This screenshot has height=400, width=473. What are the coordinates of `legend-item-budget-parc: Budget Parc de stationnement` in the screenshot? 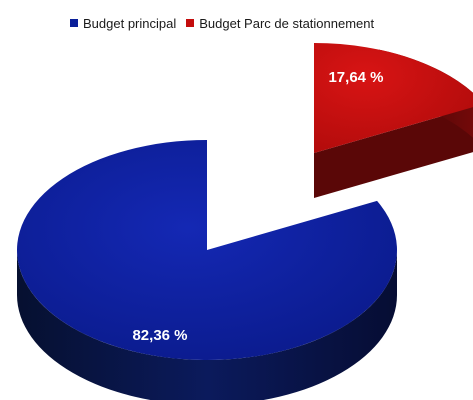 It's located at (280, 23).